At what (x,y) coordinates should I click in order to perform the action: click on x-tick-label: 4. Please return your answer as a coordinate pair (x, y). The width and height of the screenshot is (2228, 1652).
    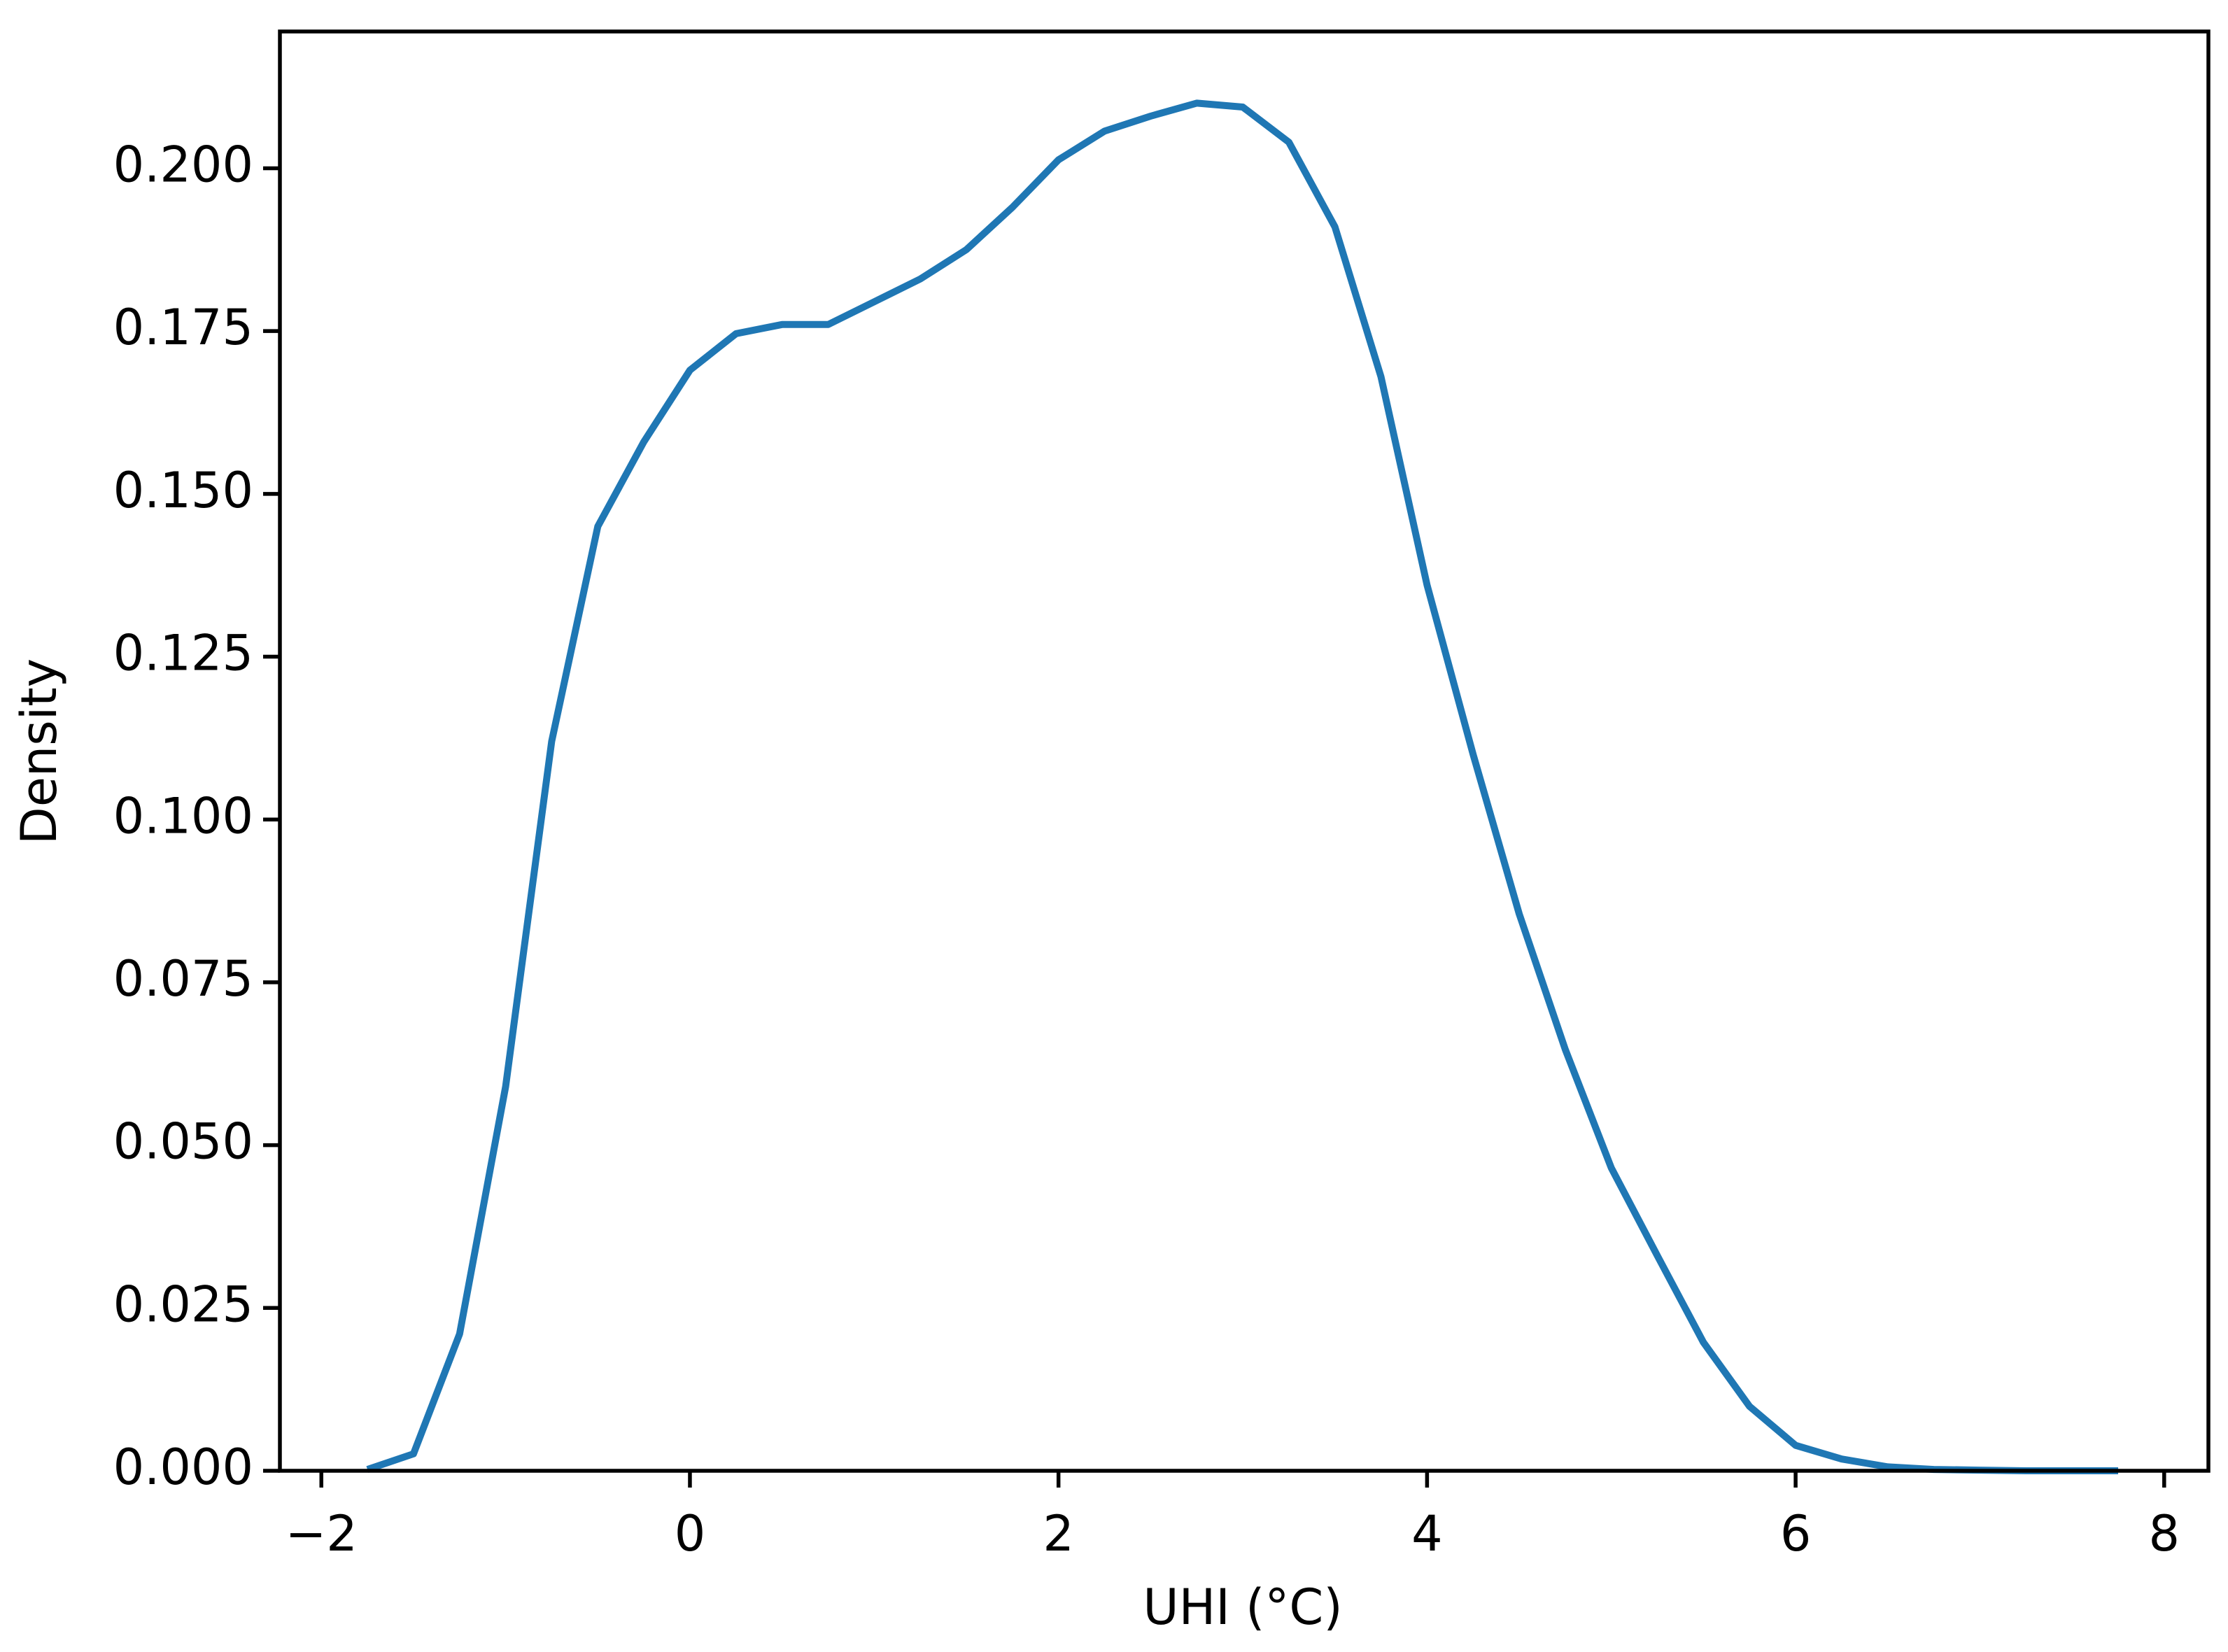
    Looking at the image, I should click on (1427, 1534).